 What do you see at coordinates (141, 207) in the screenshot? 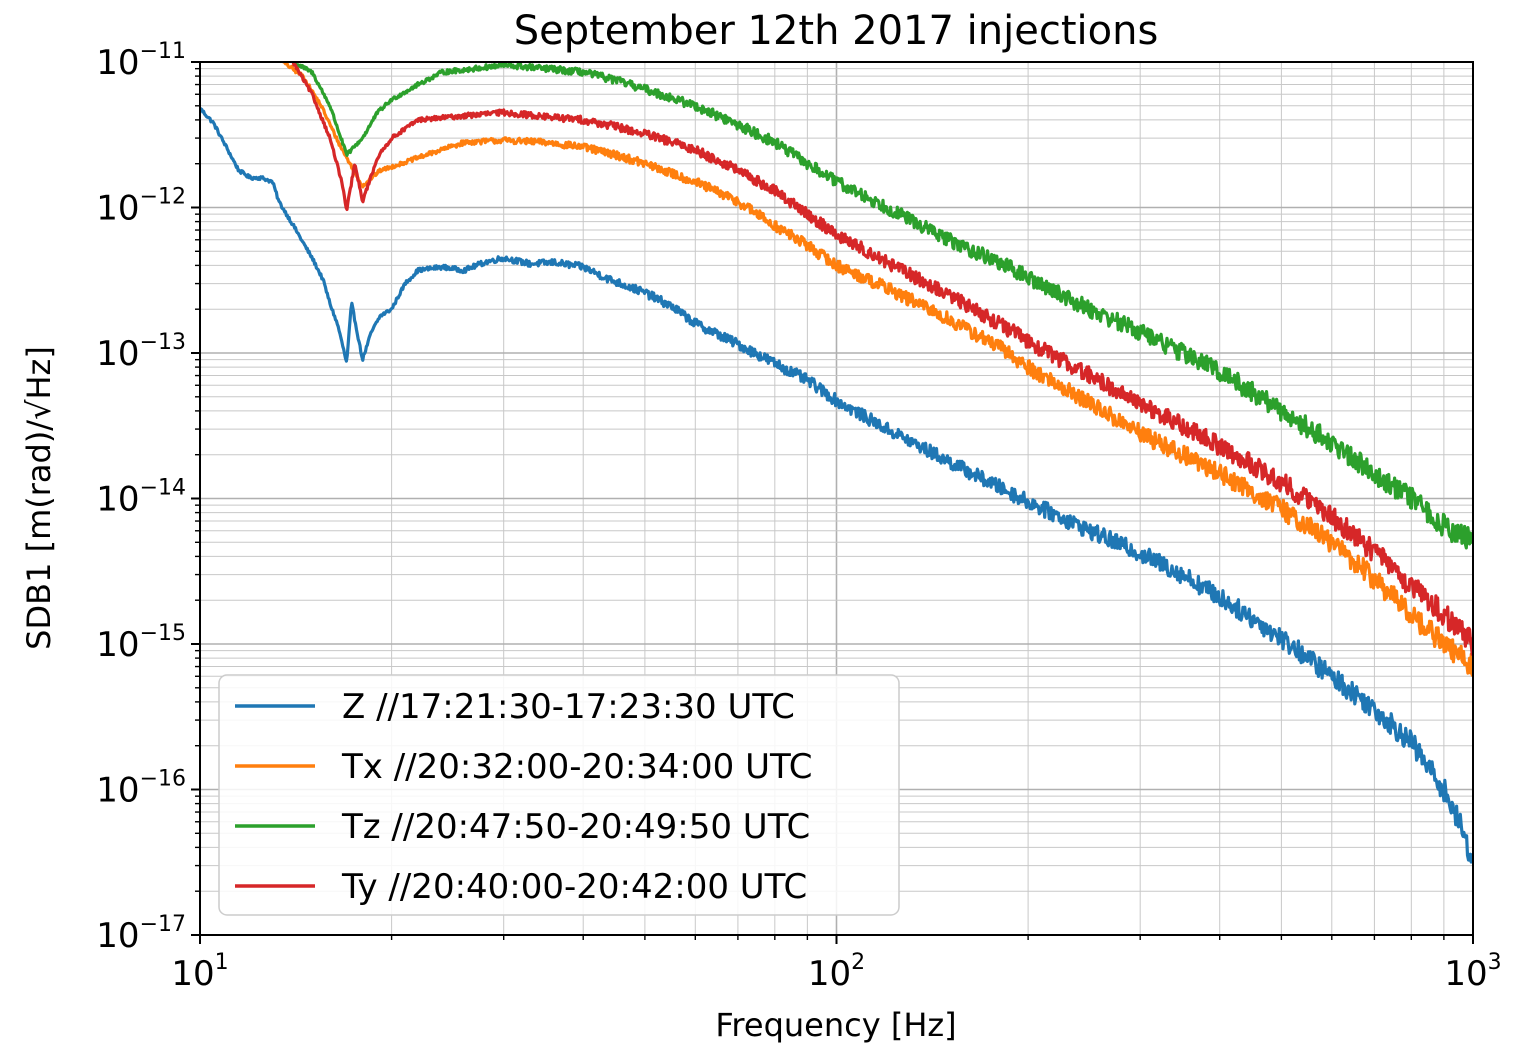
I see `y-tick-label: 10−12` at bounding box center [141, 207].